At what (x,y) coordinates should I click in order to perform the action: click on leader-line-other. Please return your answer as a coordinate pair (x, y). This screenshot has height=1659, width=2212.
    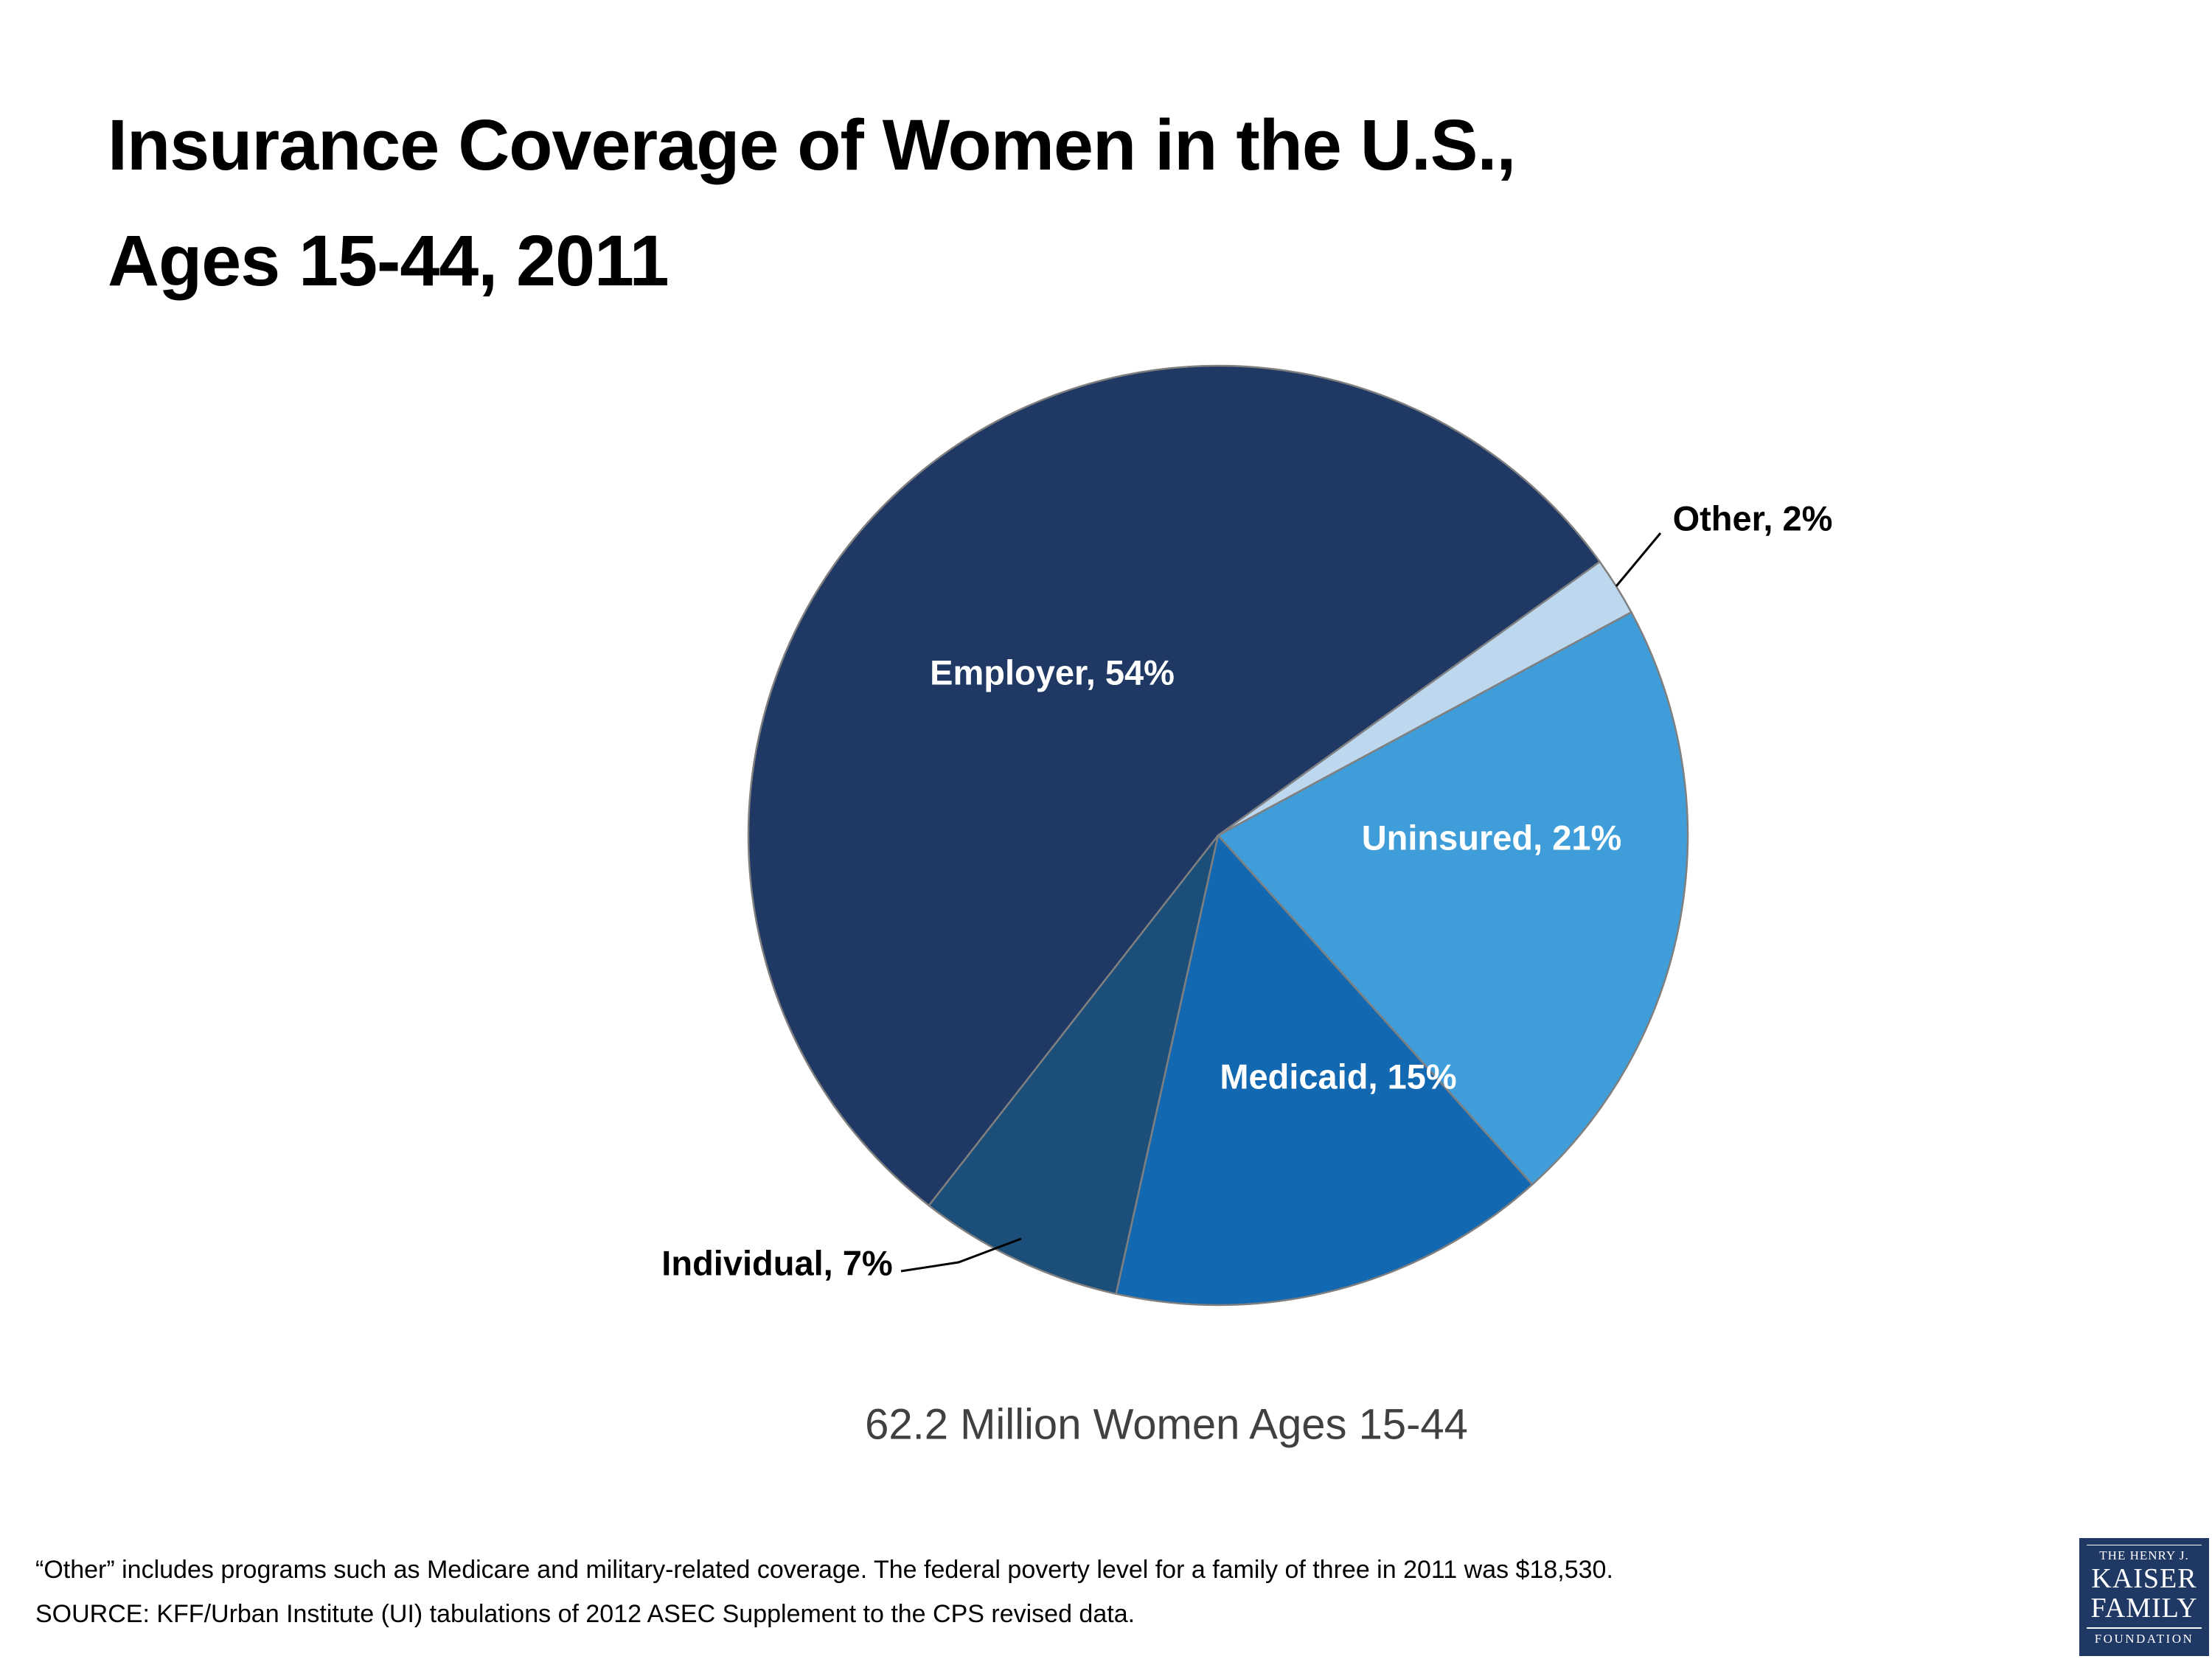
    Looking at the image, I should click on (1638, 559).